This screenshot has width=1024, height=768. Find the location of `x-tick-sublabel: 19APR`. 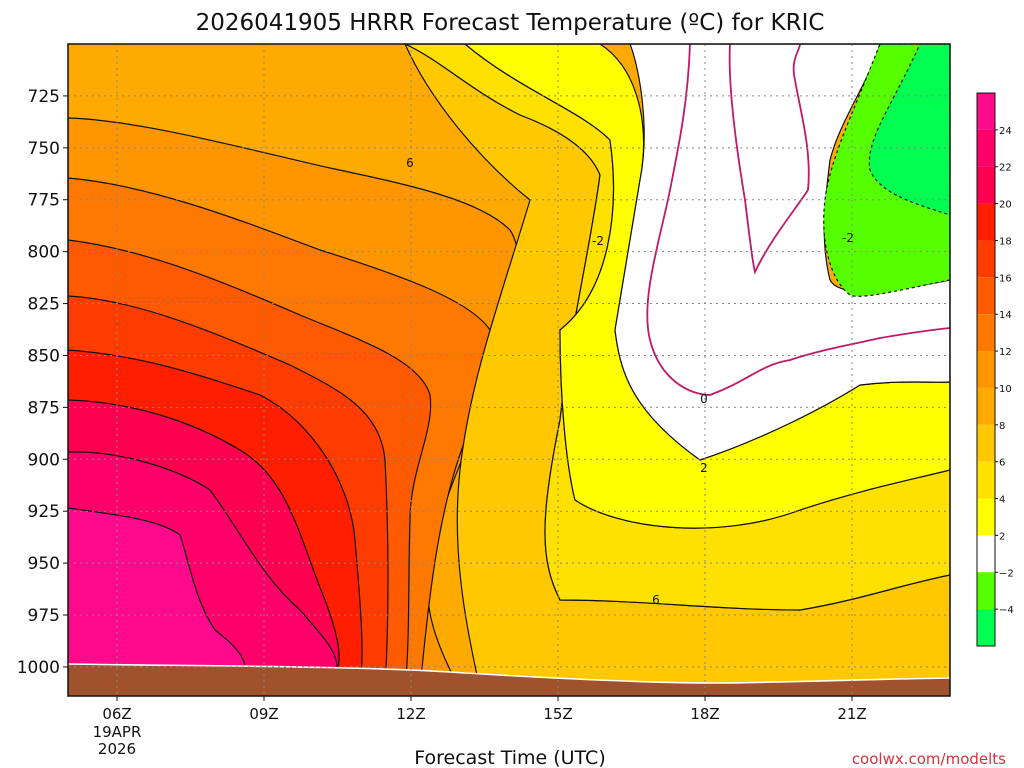

x-tick-sublabel: 19APR is located at coordinates (117, 732).